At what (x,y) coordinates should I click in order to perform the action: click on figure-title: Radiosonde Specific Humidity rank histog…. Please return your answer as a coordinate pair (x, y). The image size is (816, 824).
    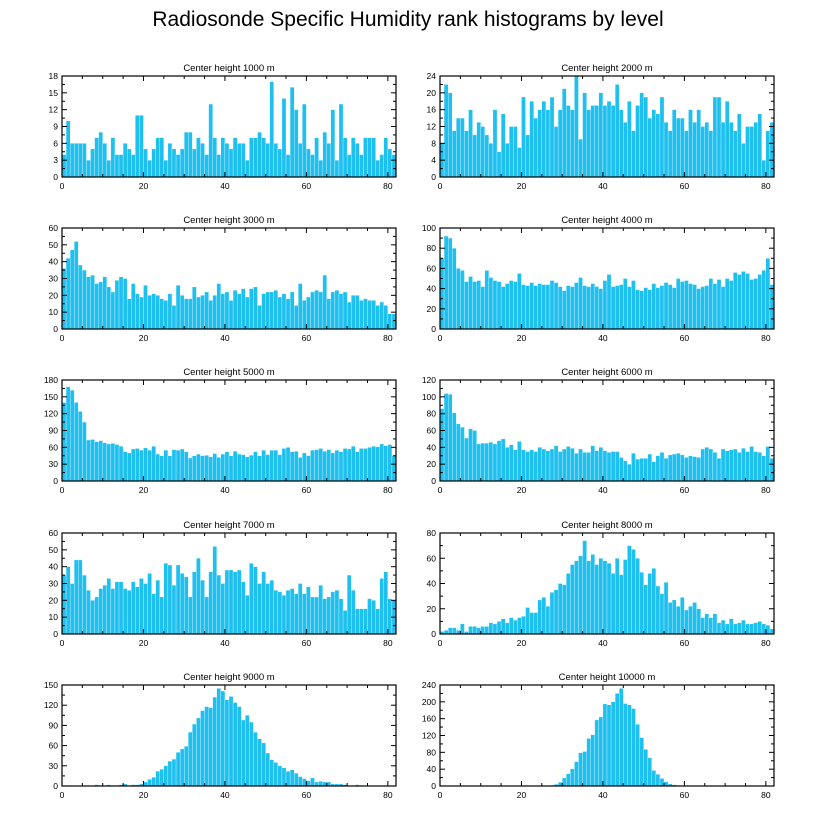
    Looking at the image, I should click on (408, 19).